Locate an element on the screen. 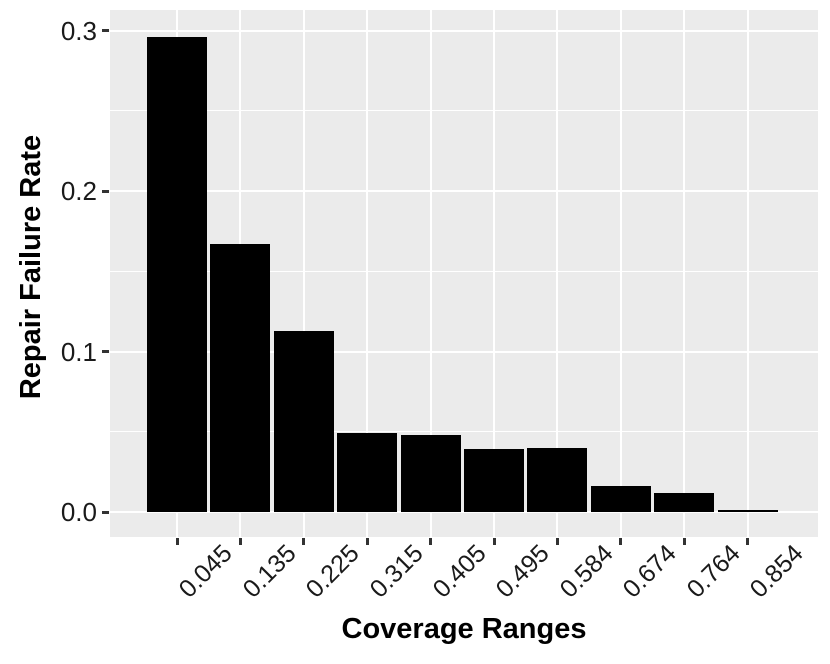 This screenshot has height=664, width=830. y-tick-label: 0.3 is located at coordinates (78, 30).